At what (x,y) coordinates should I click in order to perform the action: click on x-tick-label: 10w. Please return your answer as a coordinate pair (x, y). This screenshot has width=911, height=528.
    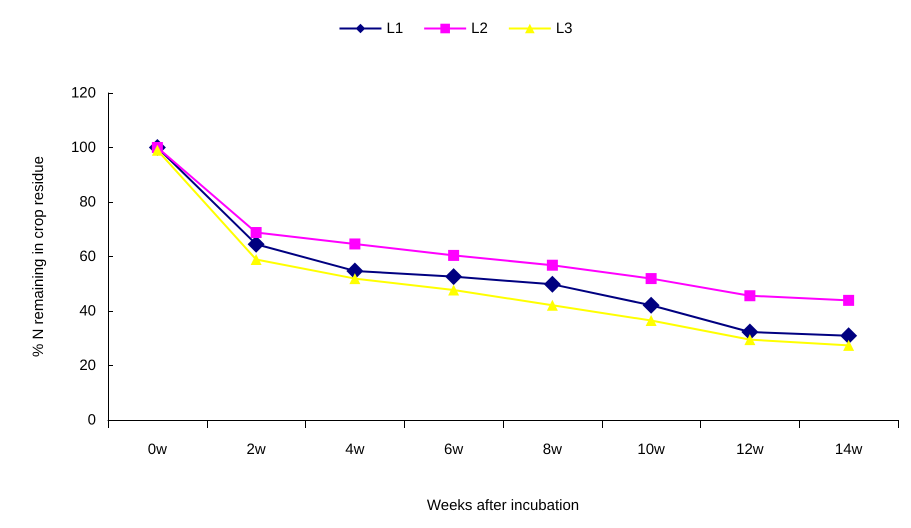
    Looking at the image, I should click on (651, 449).